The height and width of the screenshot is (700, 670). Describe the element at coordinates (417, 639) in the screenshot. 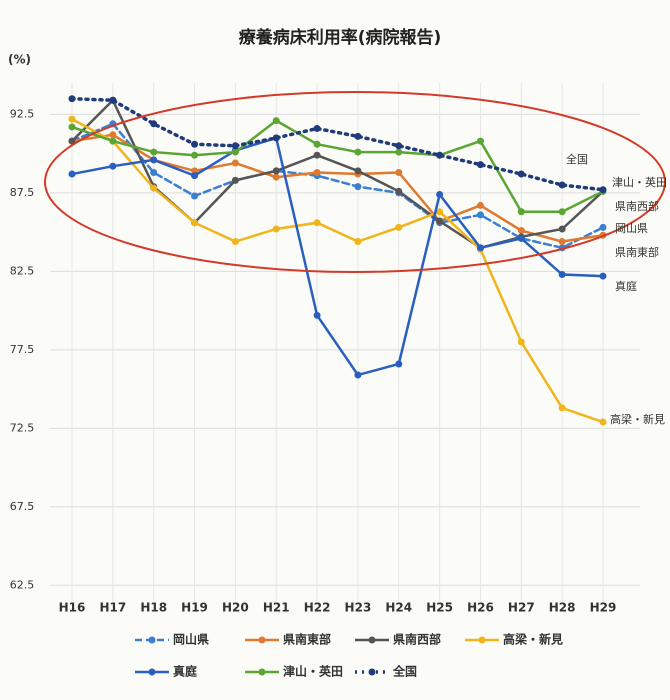

I see `legend-label: 県南西部` at that location.